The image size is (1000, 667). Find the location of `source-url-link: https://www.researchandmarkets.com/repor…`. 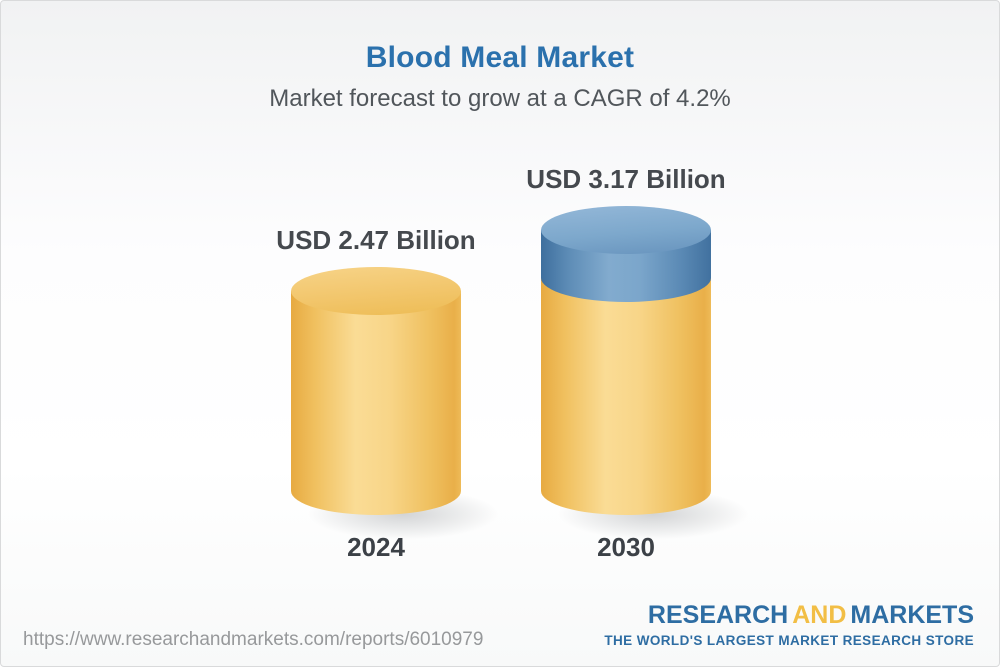

source-url-link: https://www.researchandmarkets.com/repor… is located at coordinates (253, 639).